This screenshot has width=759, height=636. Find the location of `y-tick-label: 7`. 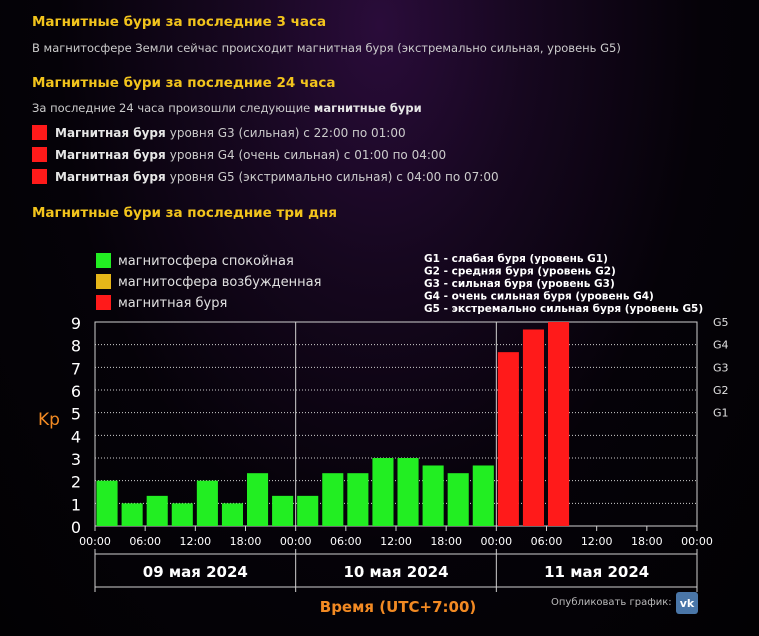

y-tick-label: 7 is located at coordinates (76, 368).